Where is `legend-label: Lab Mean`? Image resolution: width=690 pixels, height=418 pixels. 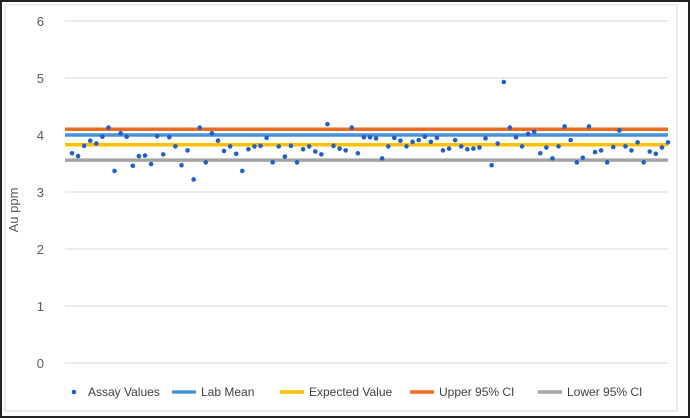 legend-label: Lab Mean is located at coordinates (227, 392).